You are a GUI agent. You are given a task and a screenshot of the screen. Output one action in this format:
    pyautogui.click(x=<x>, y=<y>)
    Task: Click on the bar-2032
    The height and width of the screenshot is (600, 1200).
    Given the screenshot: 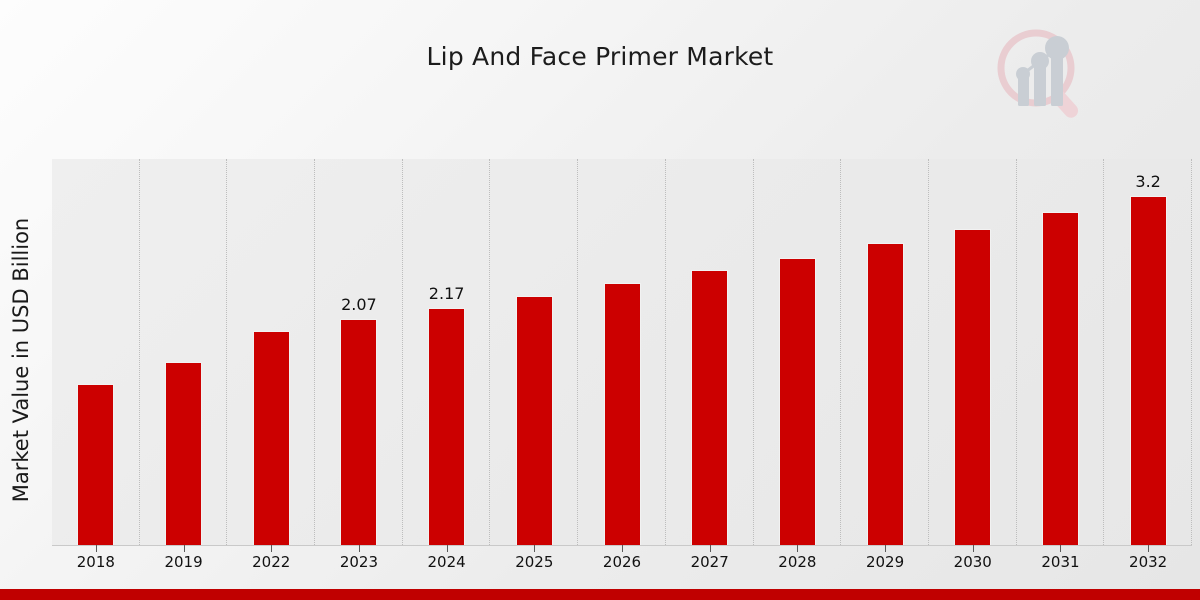 What is the action you would take?
    pyautogui.click(x=1148, y=370)
    